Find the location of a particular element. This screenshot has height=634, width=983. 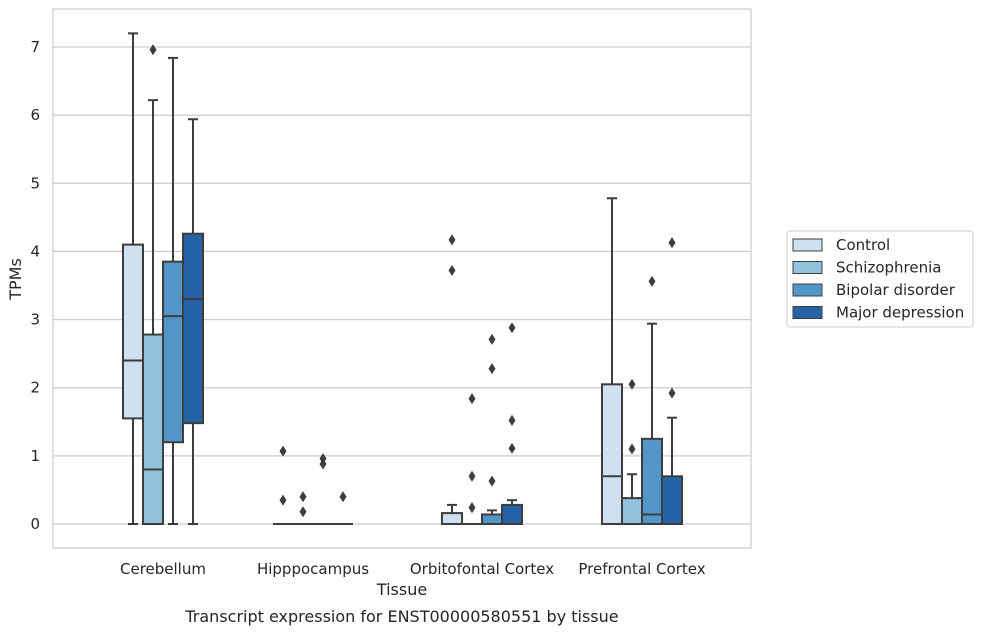

y-tick-label: 4 is located at coordinates (35, 251).